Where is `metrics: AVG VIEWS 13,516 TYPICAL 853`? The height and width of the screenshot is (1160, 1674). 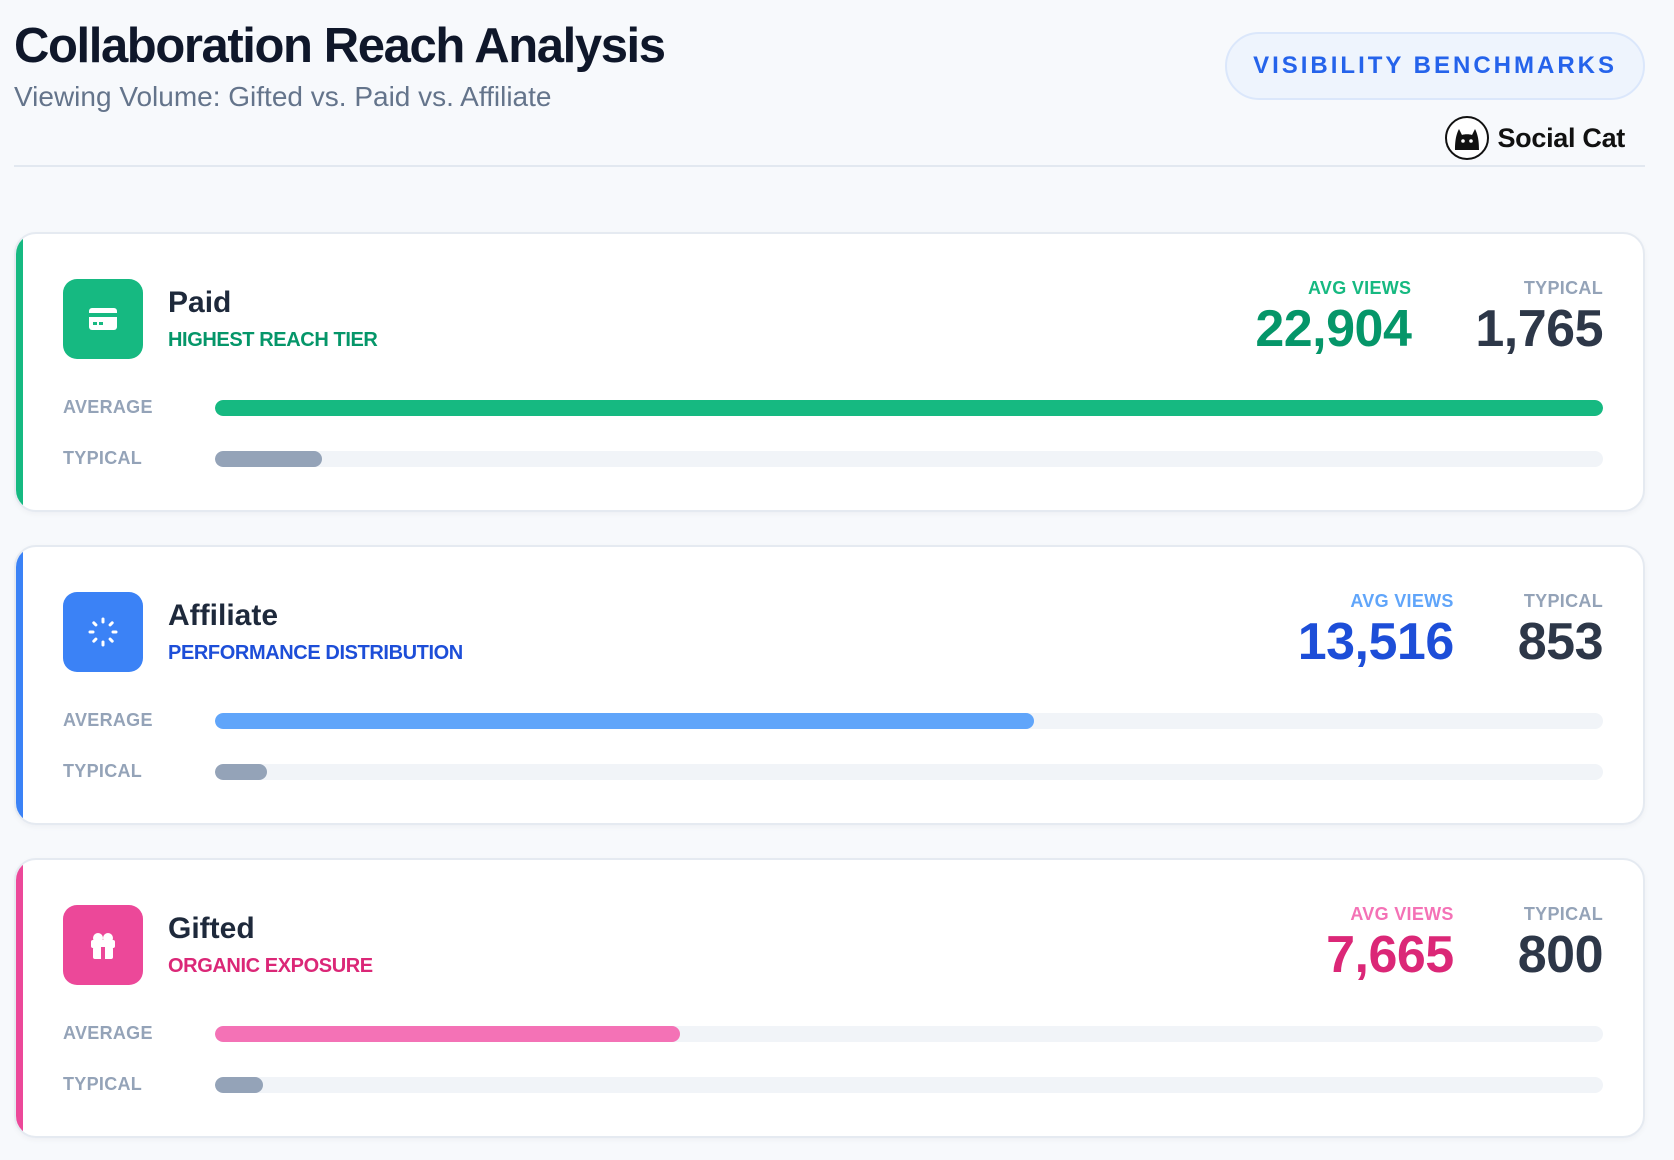 metrics: AVG VIEWS 13,516 TYPICAL 853 is located at coordinates (1450, 631).